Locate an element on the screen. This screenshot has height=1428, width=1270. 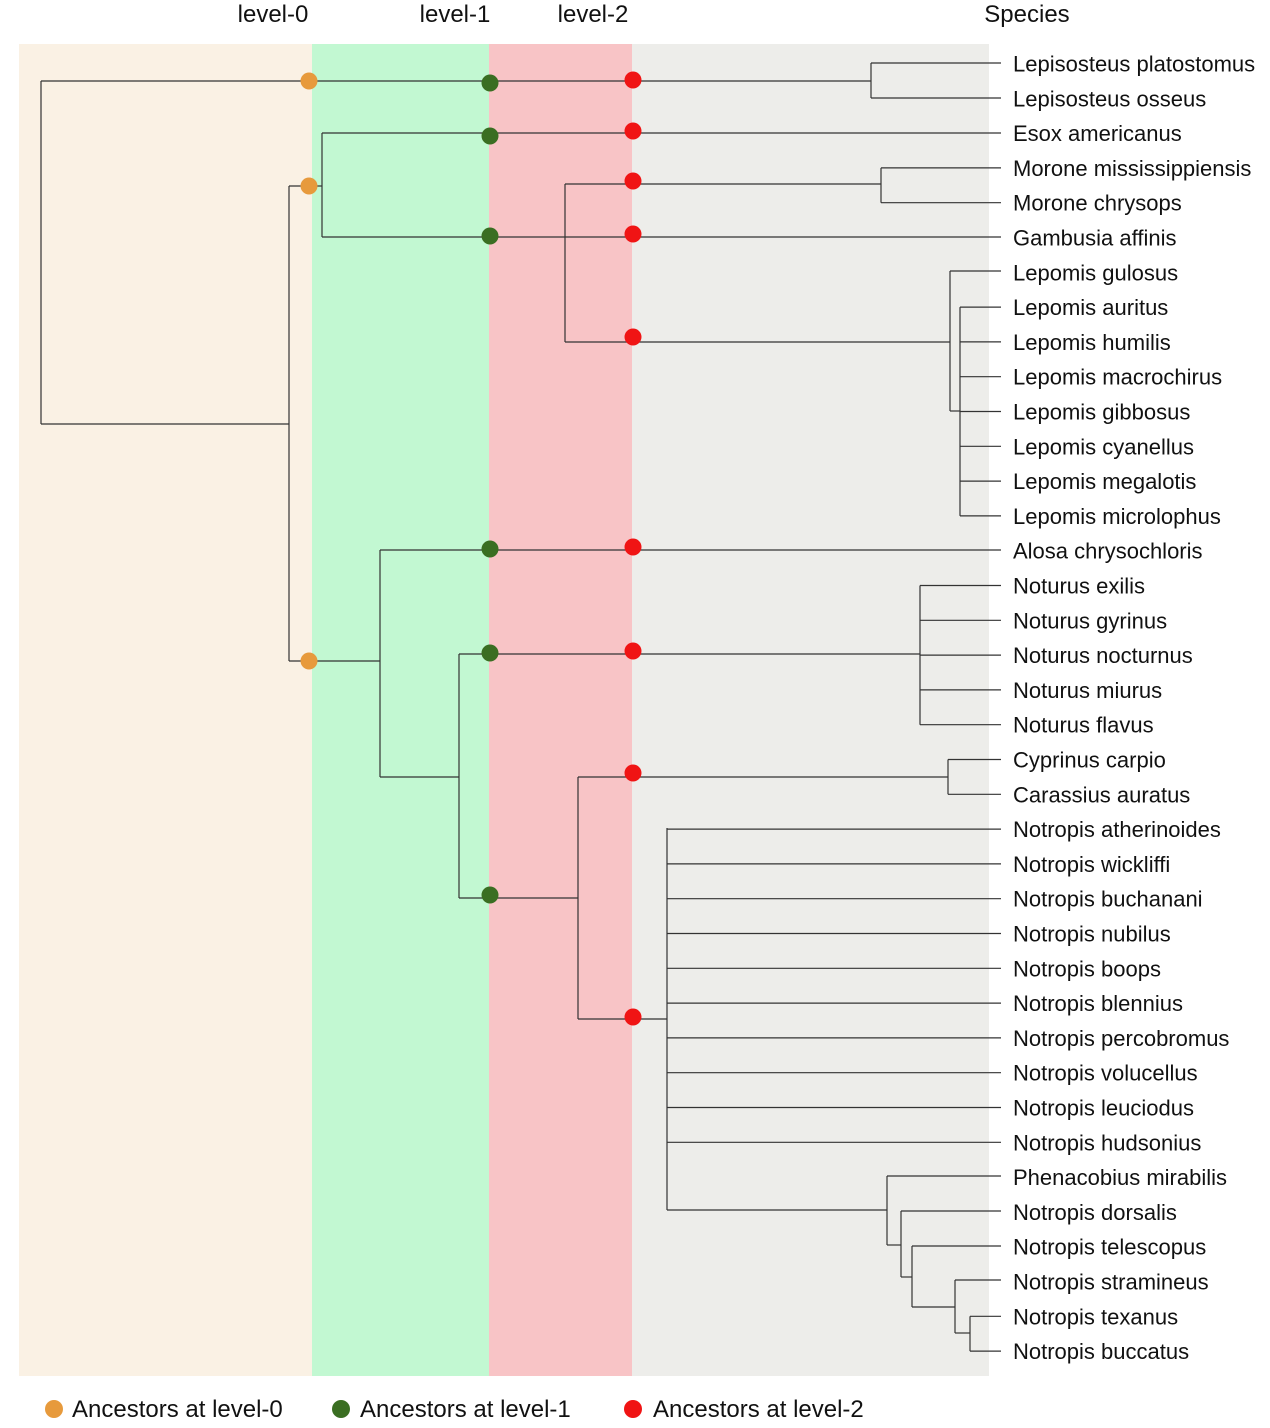
species-label: Notropis blennius is located at coordinates (1098, 1003).